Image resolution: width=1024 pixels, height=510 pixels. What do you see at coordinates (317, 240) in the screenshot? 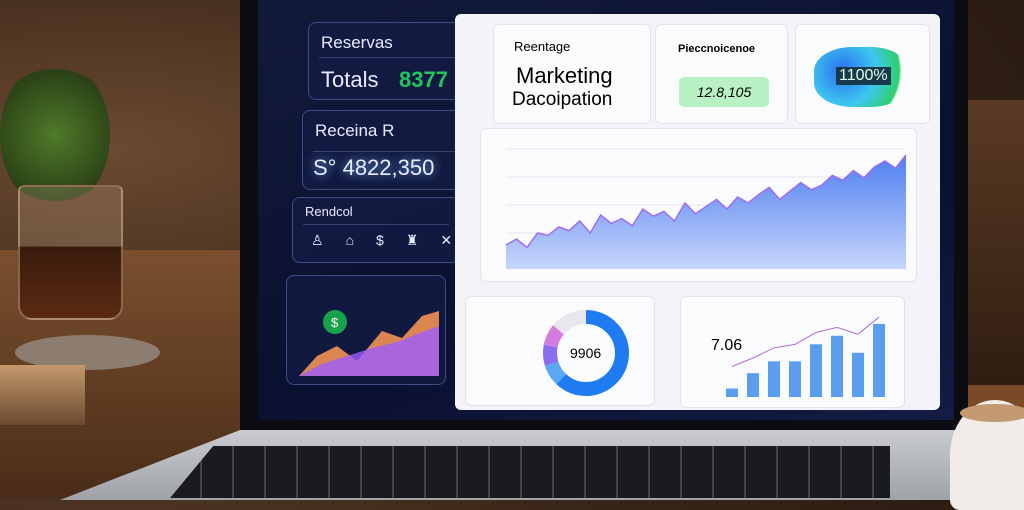
I see `person-icon: ♙` at bounding box center [317, 240].